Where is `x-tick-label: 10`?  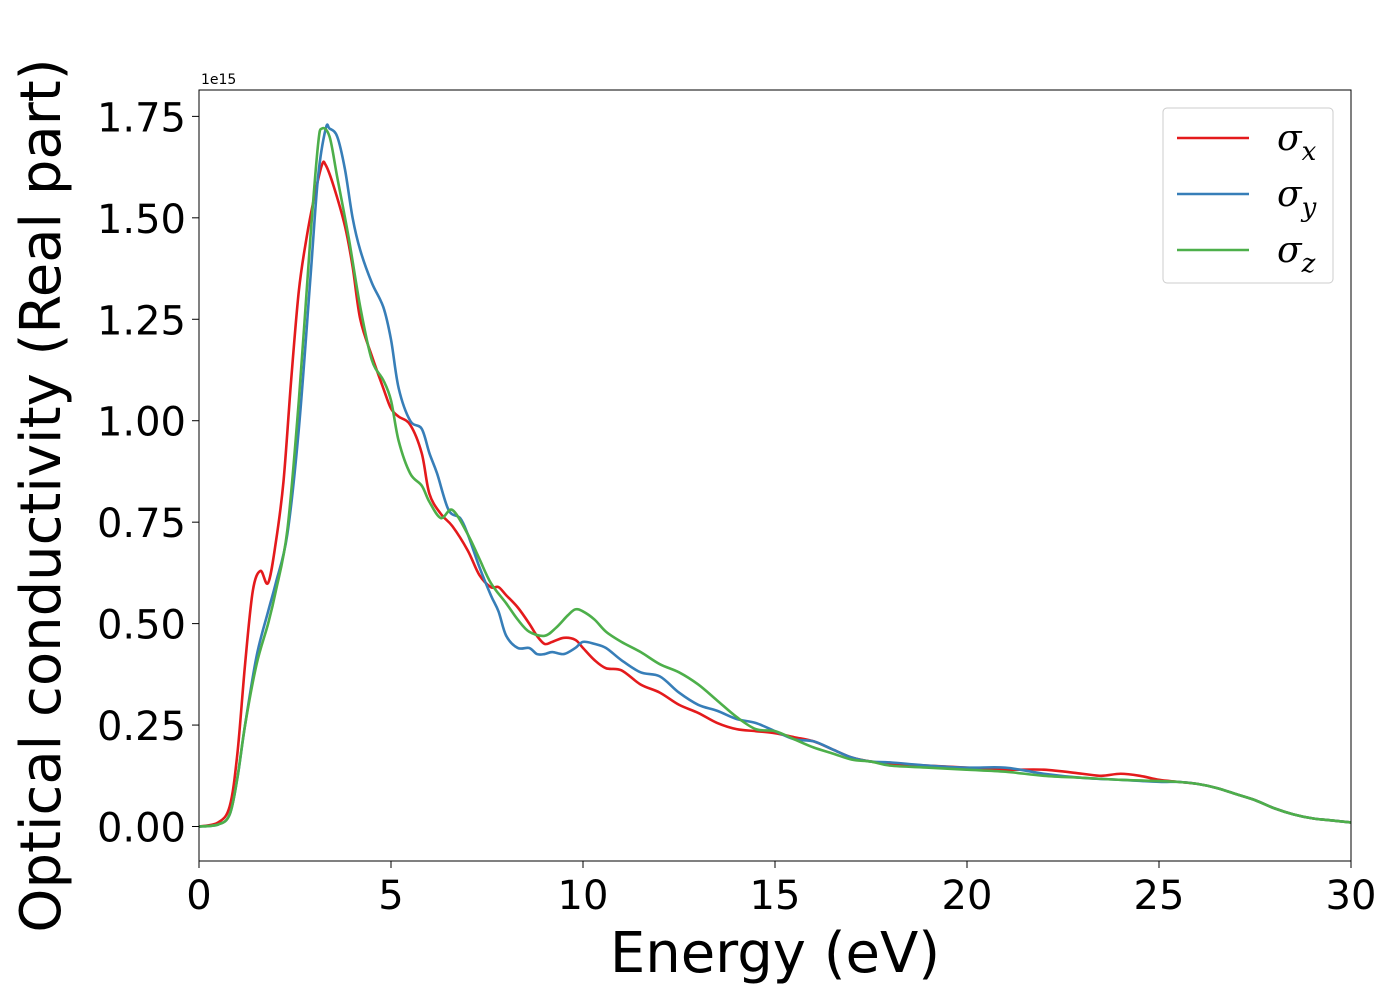
x-tick-label: 10 is located at coordinates (583, 896).